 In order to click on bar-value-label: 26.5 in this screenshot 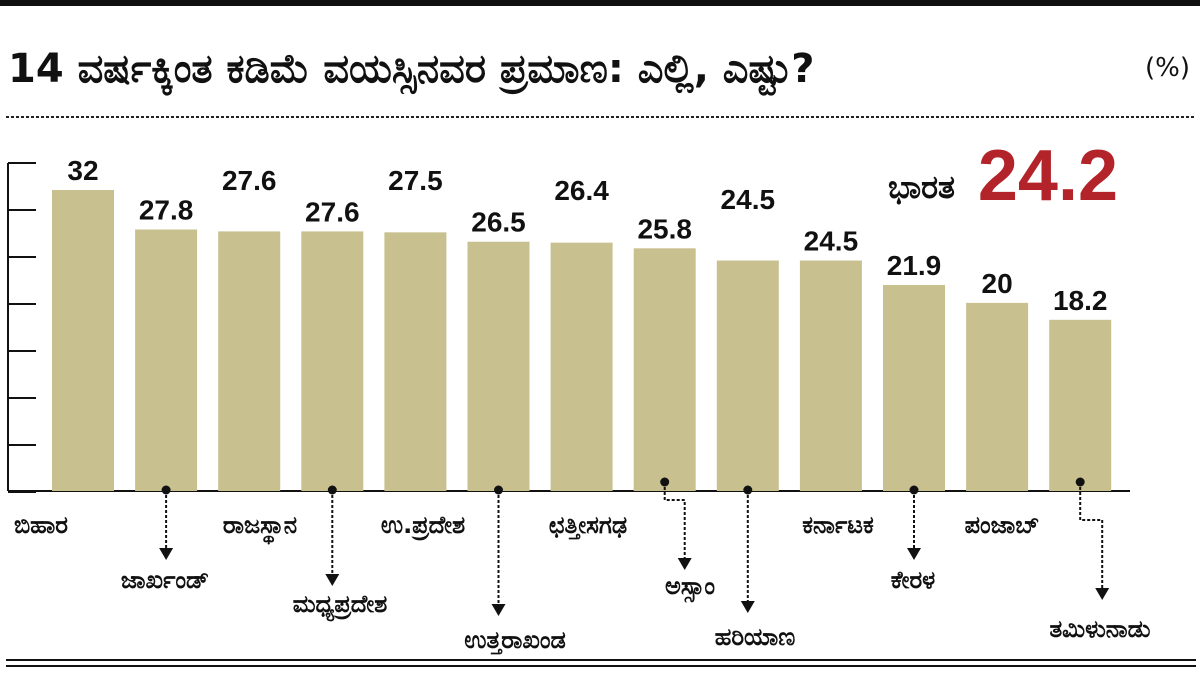, I will do `click(498, 222)`.